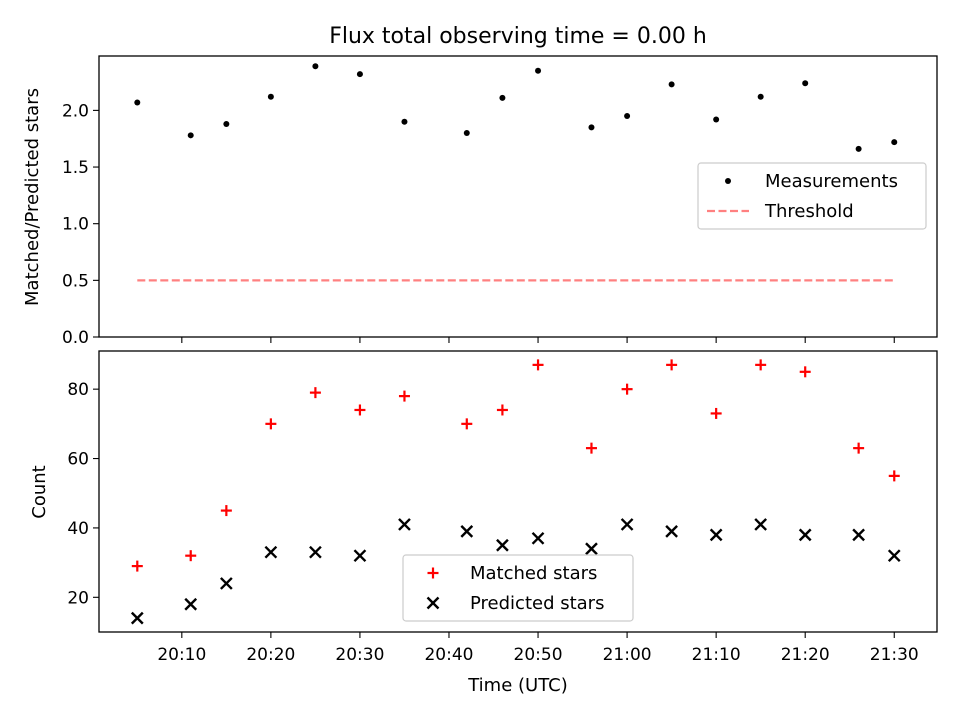 The height and width of the screenshot is (720, 960). I want to click on legend-predicted-marker, so click(433, 603).